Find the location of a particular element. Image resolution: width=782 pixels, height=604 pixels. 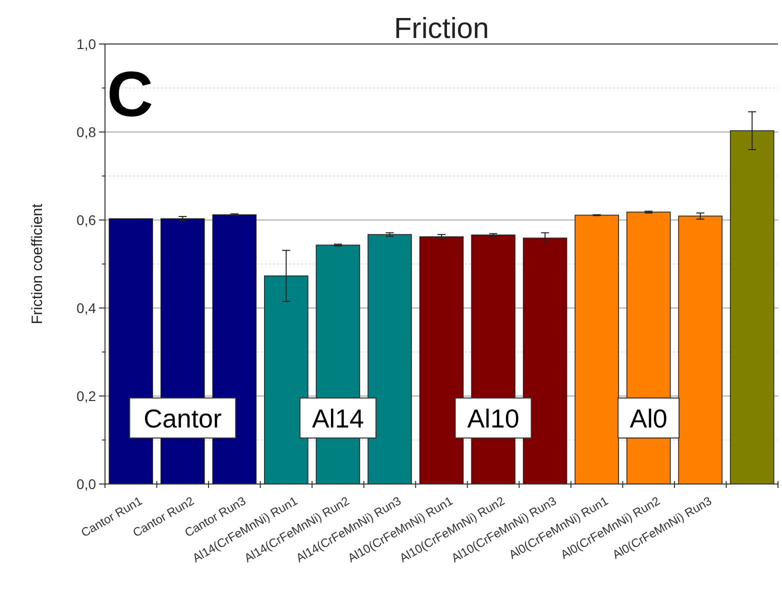

annotation: Cantor is located at coordinates (183, 418).